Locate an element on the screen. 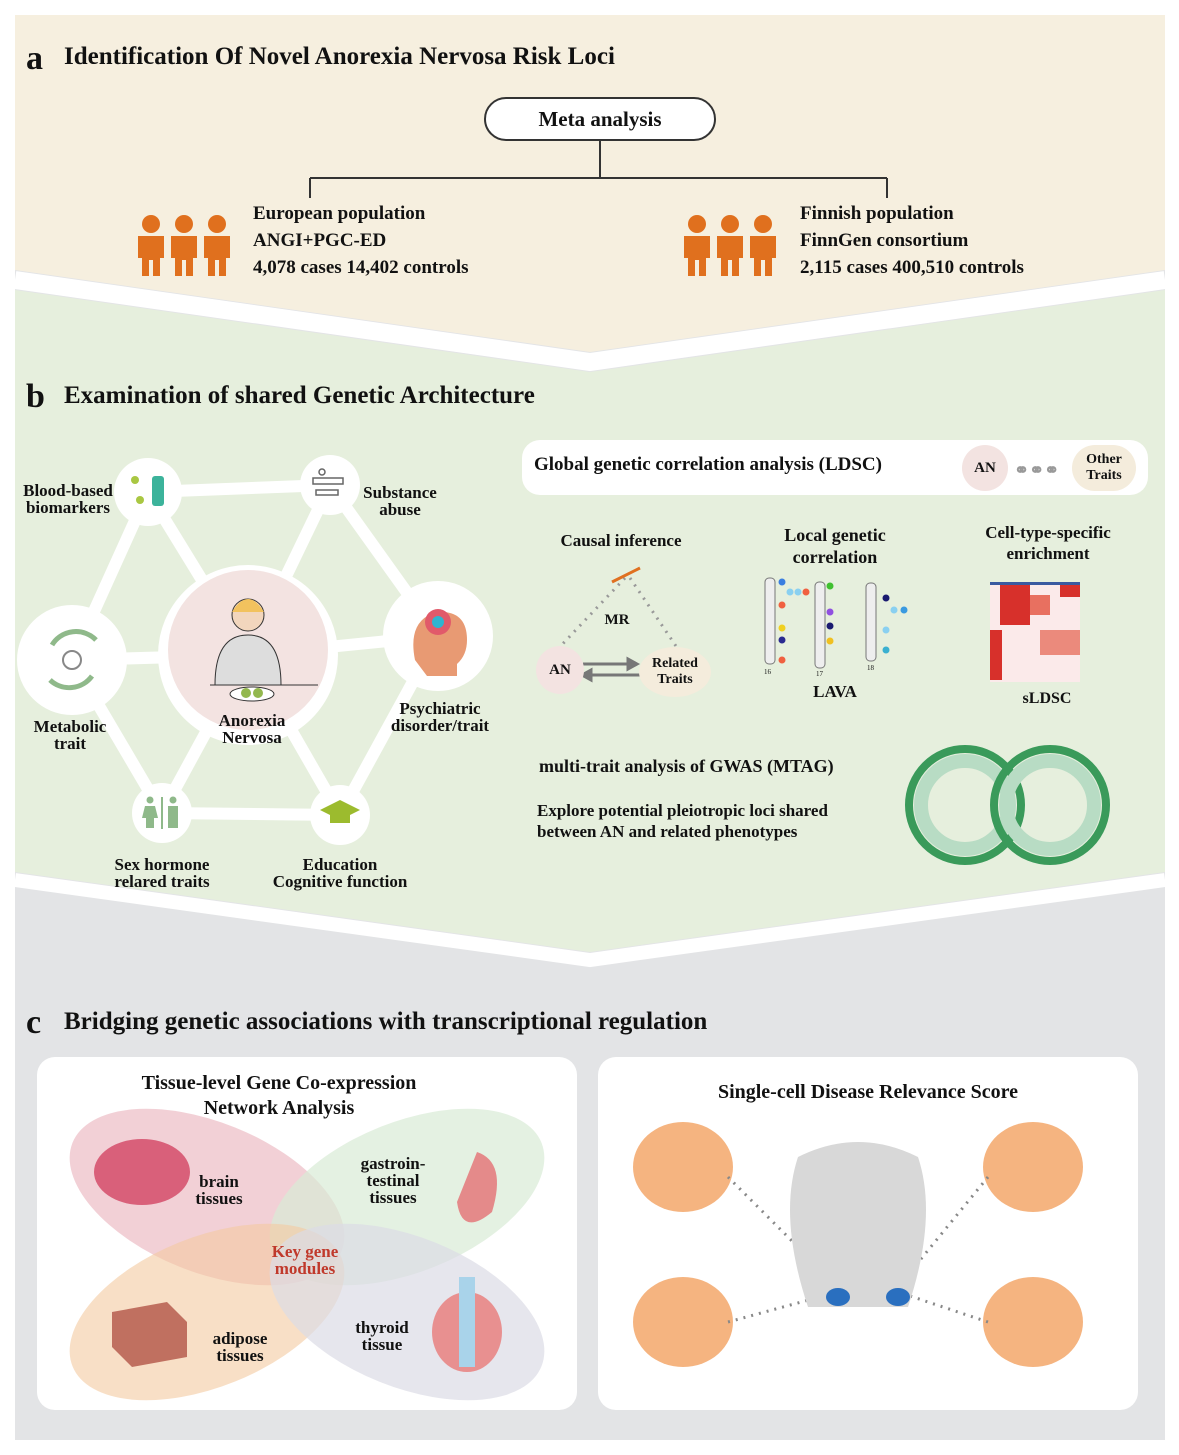 This screenshot has width=1179, height=1455. divider-b-c is located at coordinates (590, 920).